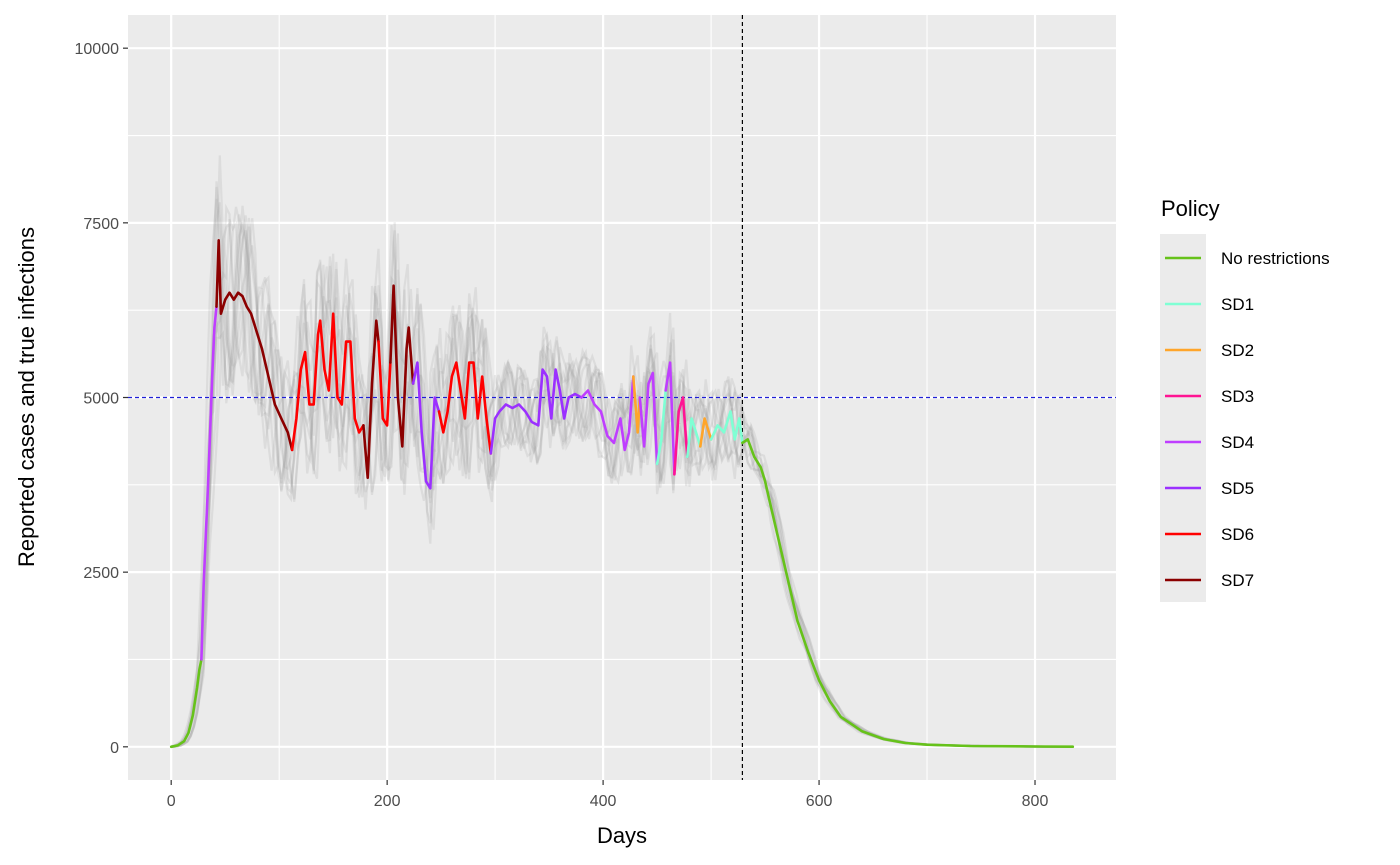 The image size is (1400, 865). I want to click on x-axis: 0 200 400 600 800, so click(608, 795).